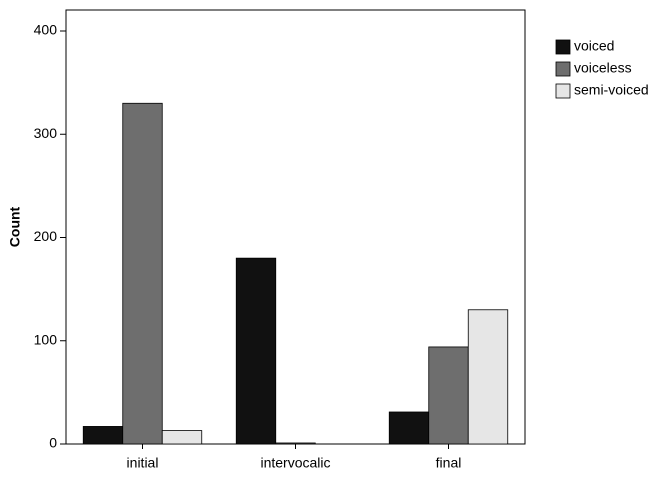  Describe the element at coordinates (46, 30) in the screenshot. I see `y-tick-label: 400` at that location.